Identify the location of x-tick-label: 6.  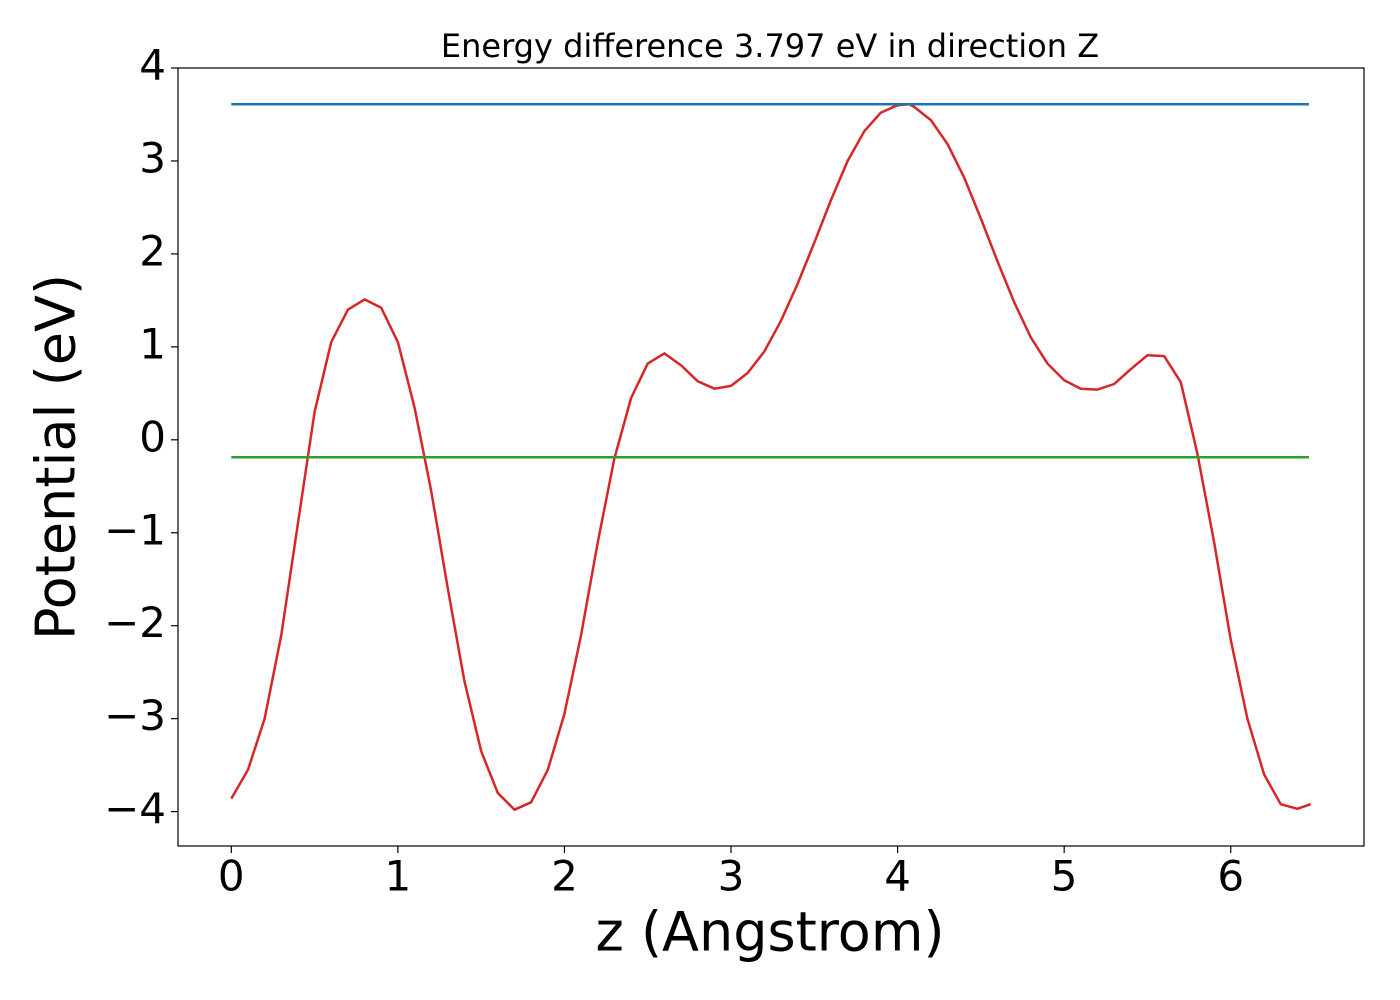
(1230, 876).